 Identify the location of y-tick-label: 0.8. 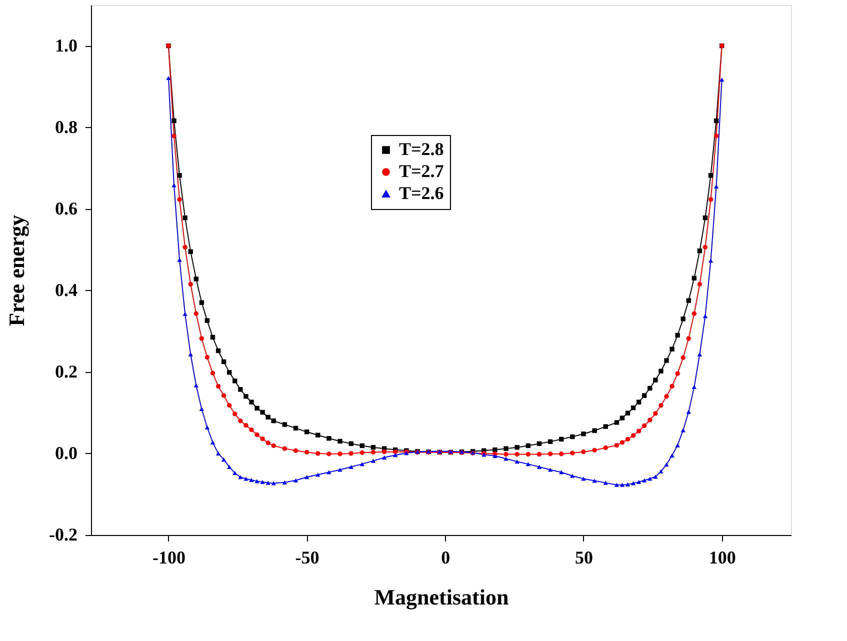
(66, 126).